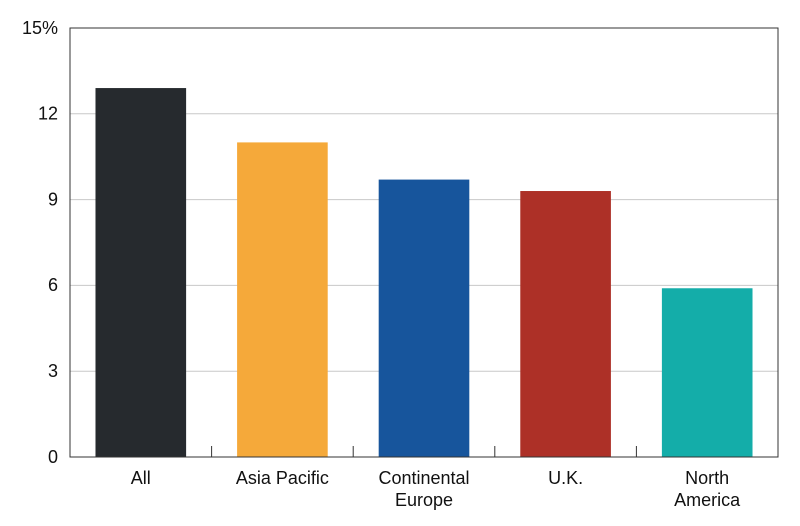 Image resolution: width=800 pixels, height=526 pixels. What do you see at coordinates (53, 457) in the screenshot?
I see `y-tick-label: 0` at bounding box center [53, 457].